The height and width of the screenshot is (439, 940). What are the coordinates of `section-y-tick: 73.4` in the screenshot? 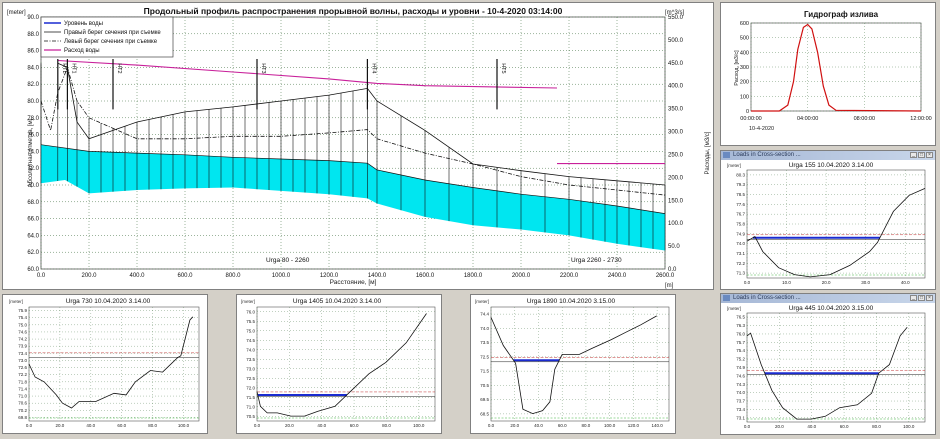 It's located at (22, 353).